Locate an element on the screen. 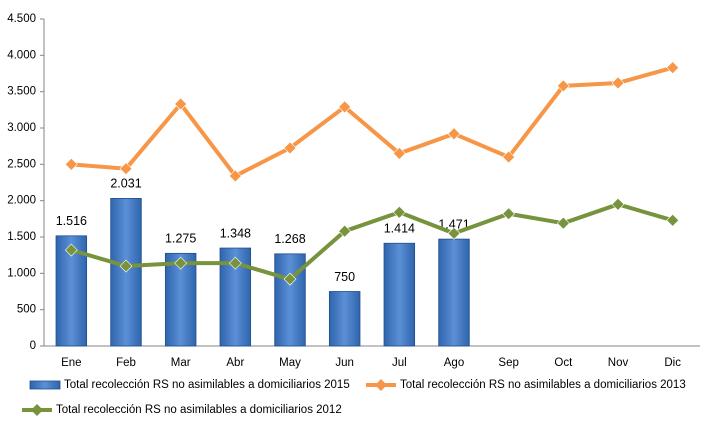 The width and height of the screenshot is (712, 430). y-tick-label: 3.000 is located at coordinates (21, 128).